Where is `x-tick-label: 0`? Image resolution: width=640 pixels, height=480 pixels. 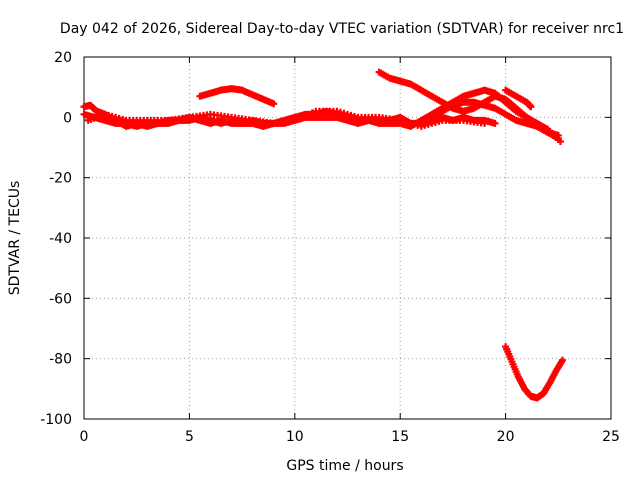 x-tick-label: 0 is located at coordinates (84, 437).